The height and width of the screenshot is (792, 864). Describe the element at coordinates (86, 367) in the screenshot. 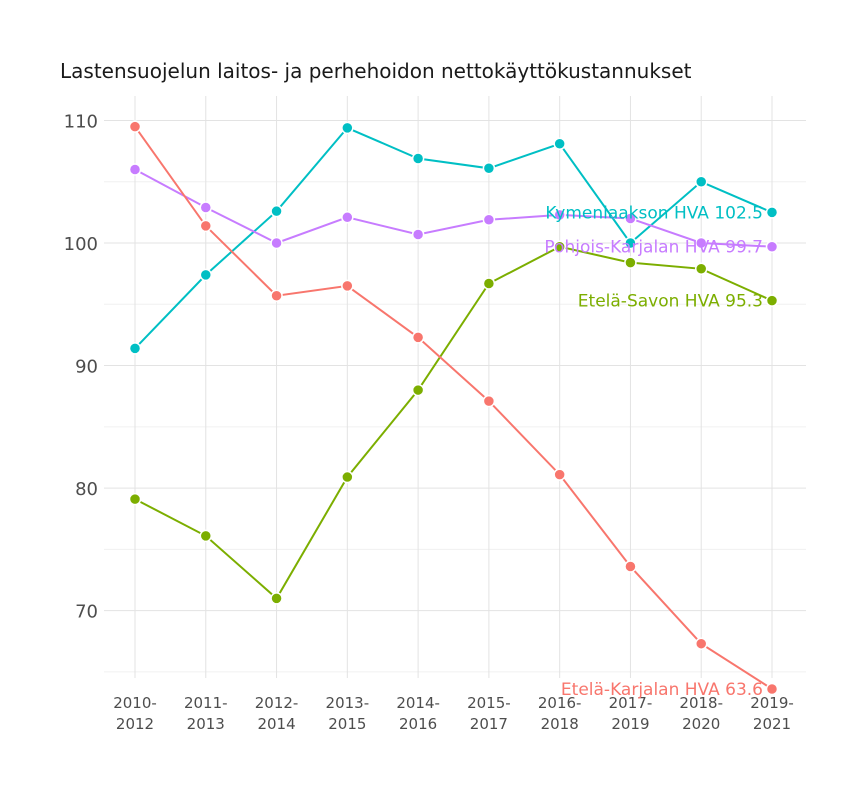

I see `y-tick-label: 90` at that location.